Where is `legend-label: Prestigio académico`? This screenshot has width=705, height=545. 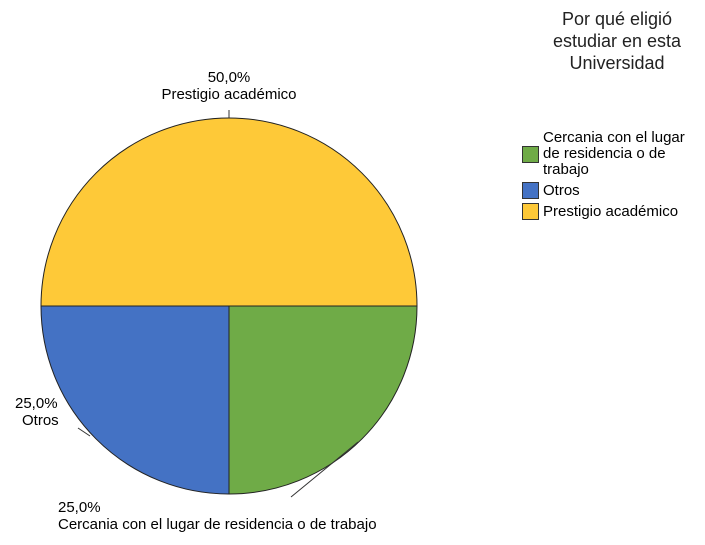
legend-label: Prestigio académico is located at coordinates (611, 211).